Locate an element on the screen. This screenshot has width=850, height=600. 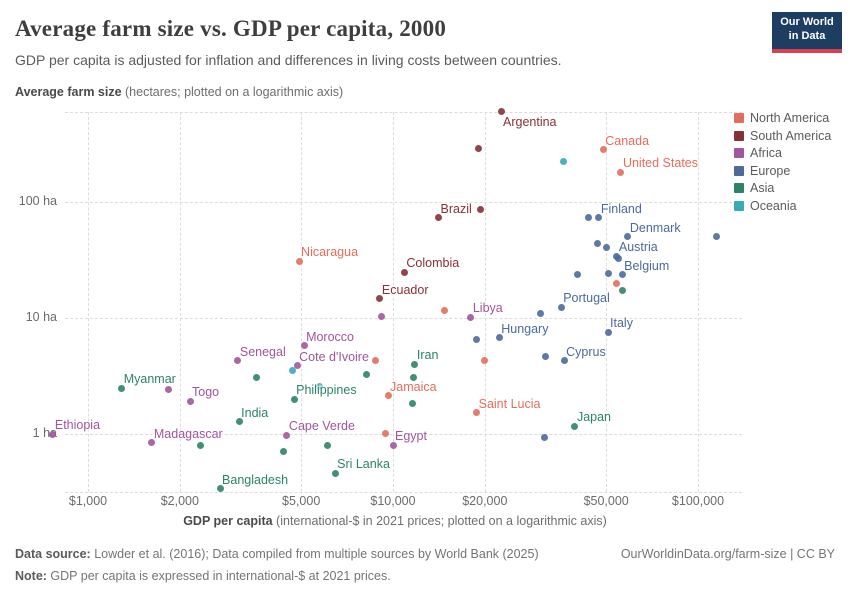
x-tick-label: $10,000 is located at coordinates (393, 501).